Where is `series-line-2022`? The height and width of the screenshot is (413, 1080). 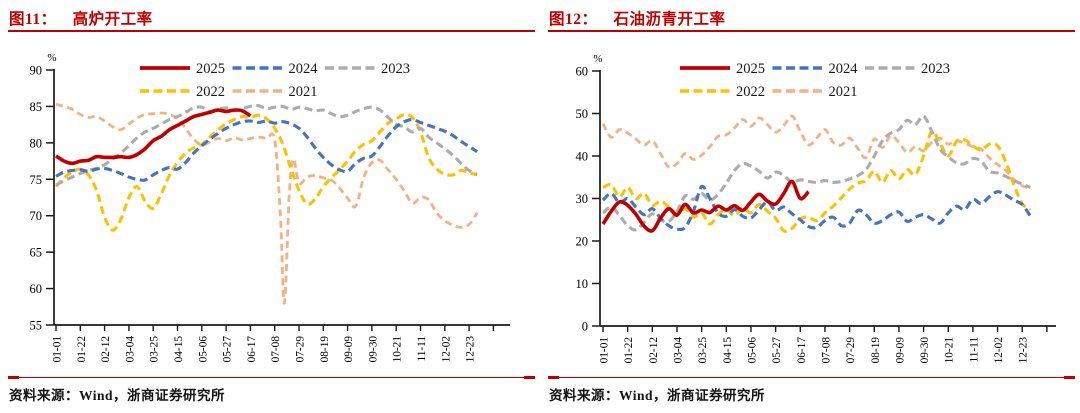
series-line-2022 is located at coordinates (817, 181).